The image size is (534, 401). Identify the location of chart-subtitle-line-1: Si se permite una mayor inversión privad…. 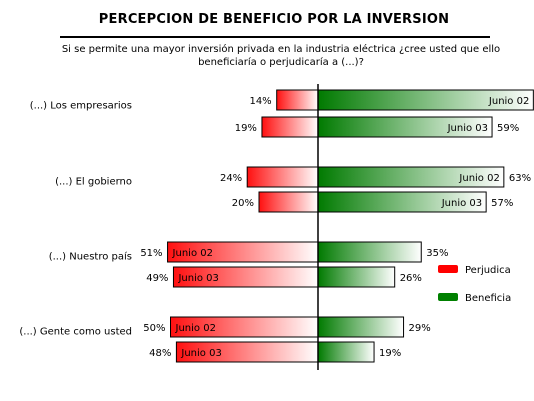
(281, 49).